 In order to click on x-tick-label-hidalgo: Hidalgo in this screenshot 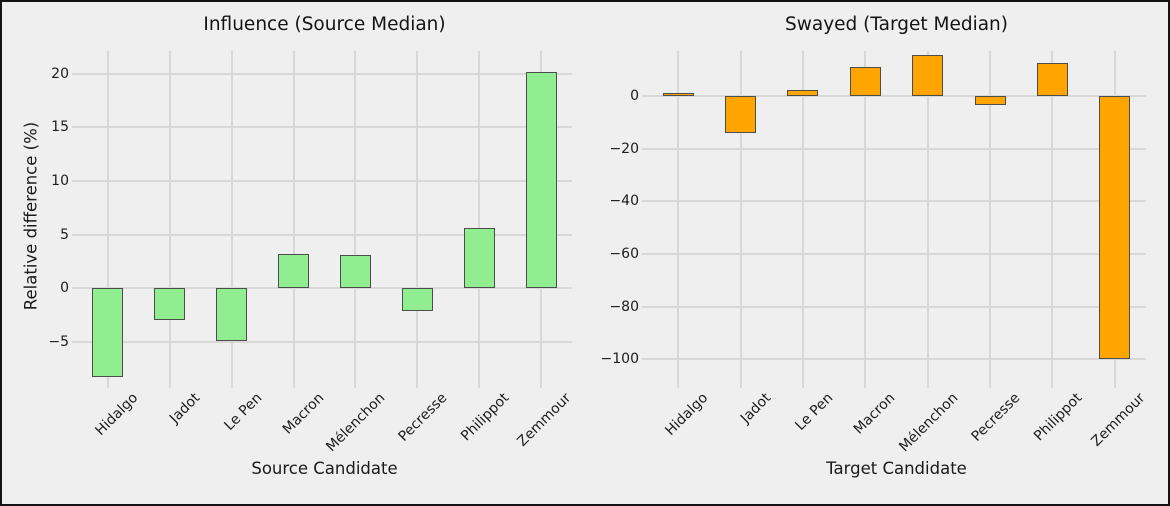, I will do `click(117, 414)`.